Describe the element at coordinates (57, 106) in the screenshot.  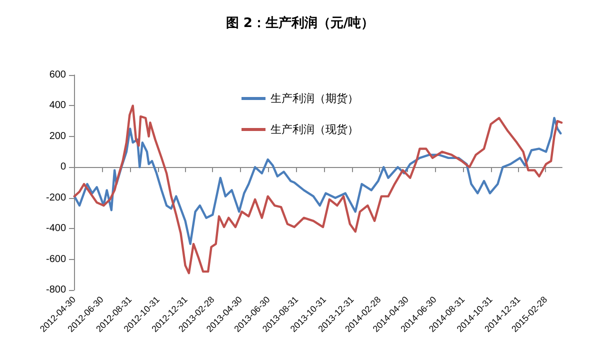
I see `y-tick-label: 400` at that location.